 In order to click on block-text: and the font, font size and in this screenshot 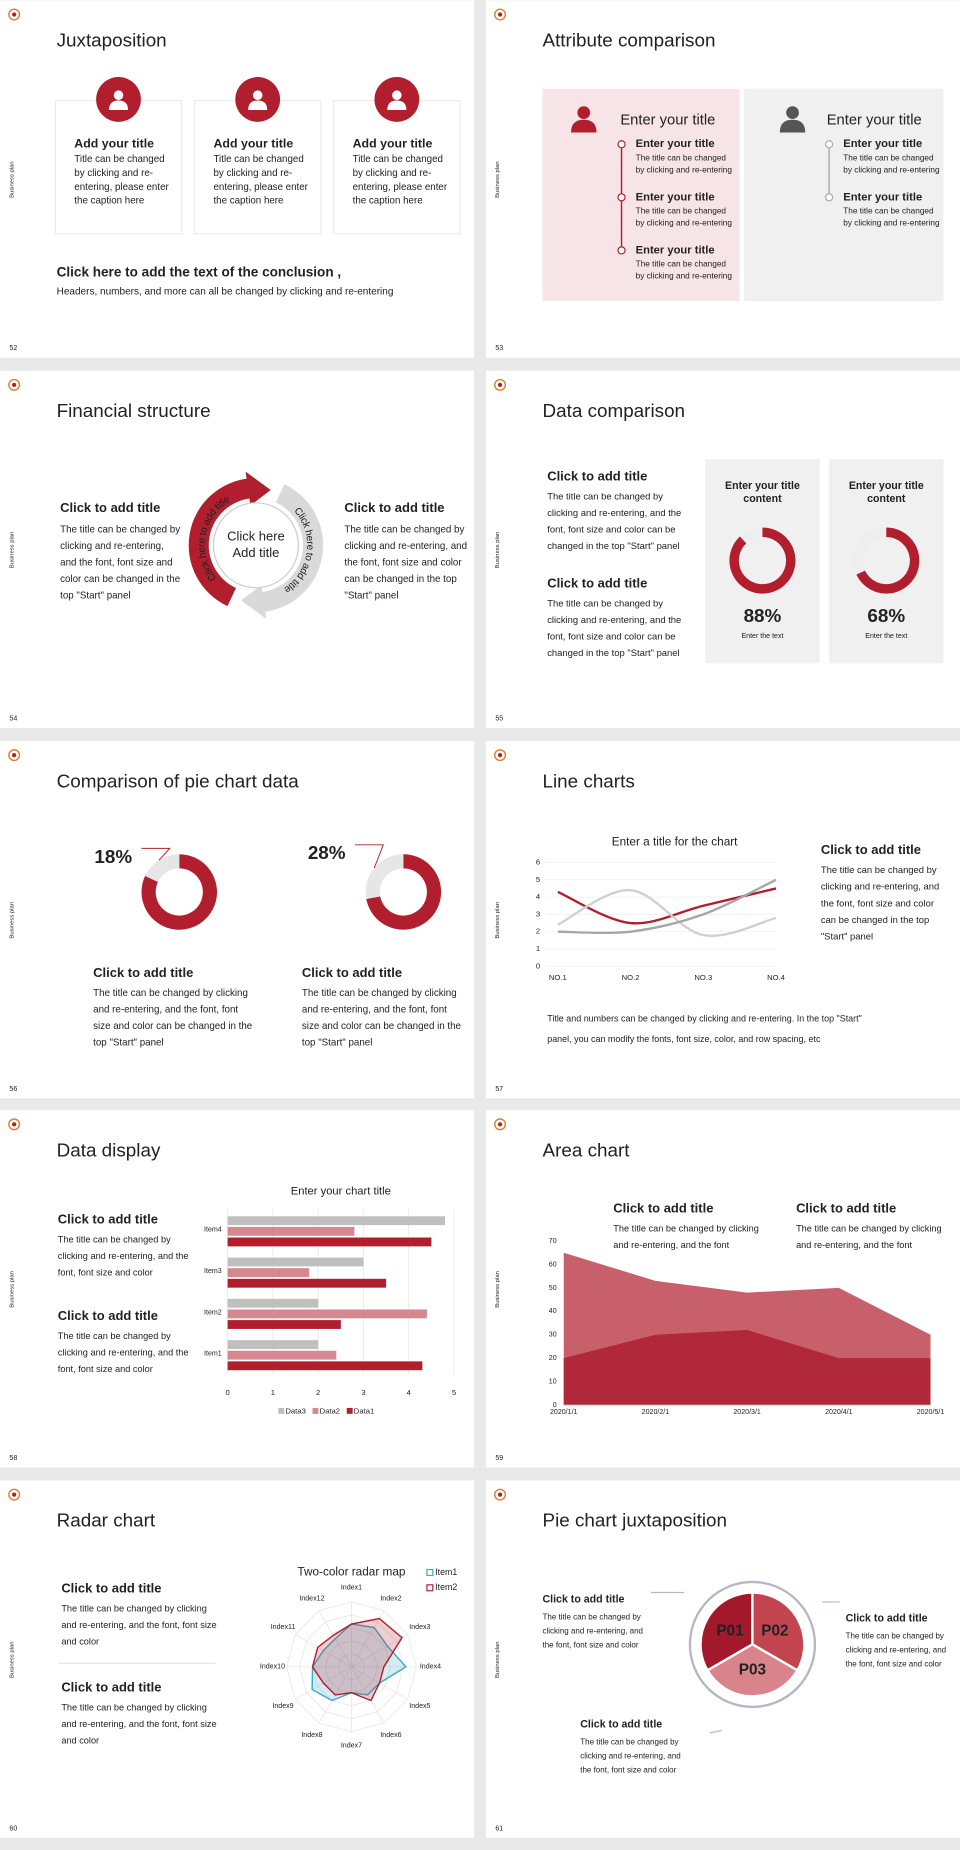, I will do `click(116, 563)`.